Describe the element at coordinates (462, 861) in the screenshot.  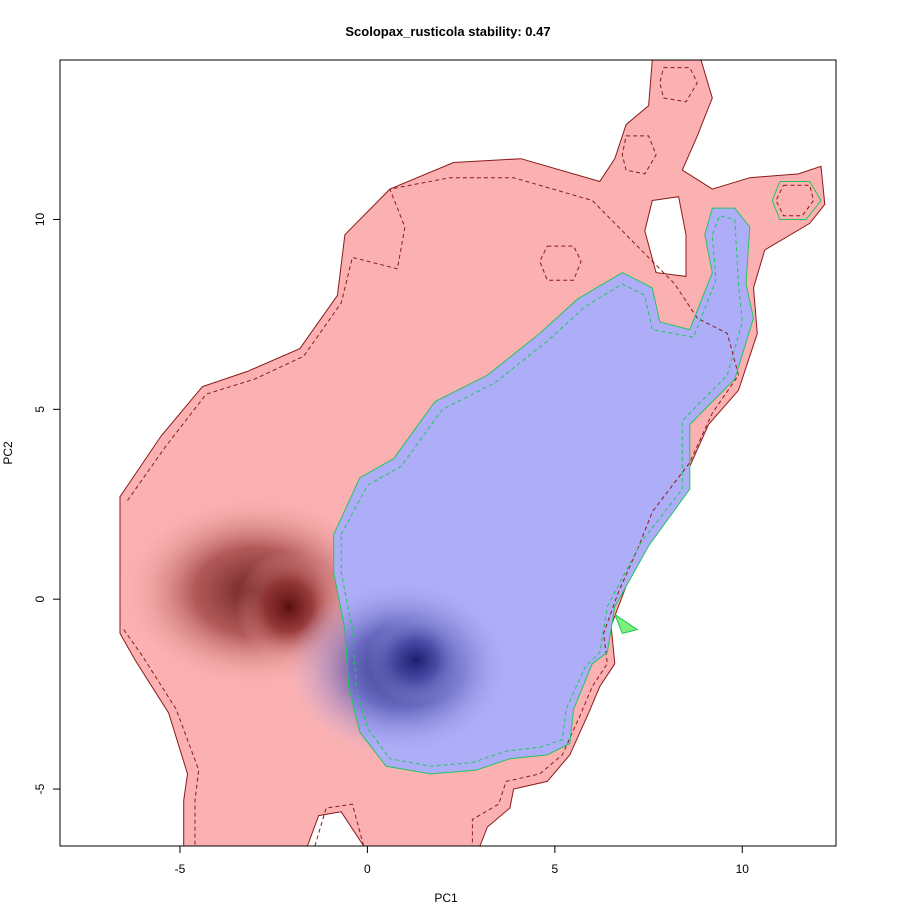
I see `x-axis: -5 0 5 10` at that location.